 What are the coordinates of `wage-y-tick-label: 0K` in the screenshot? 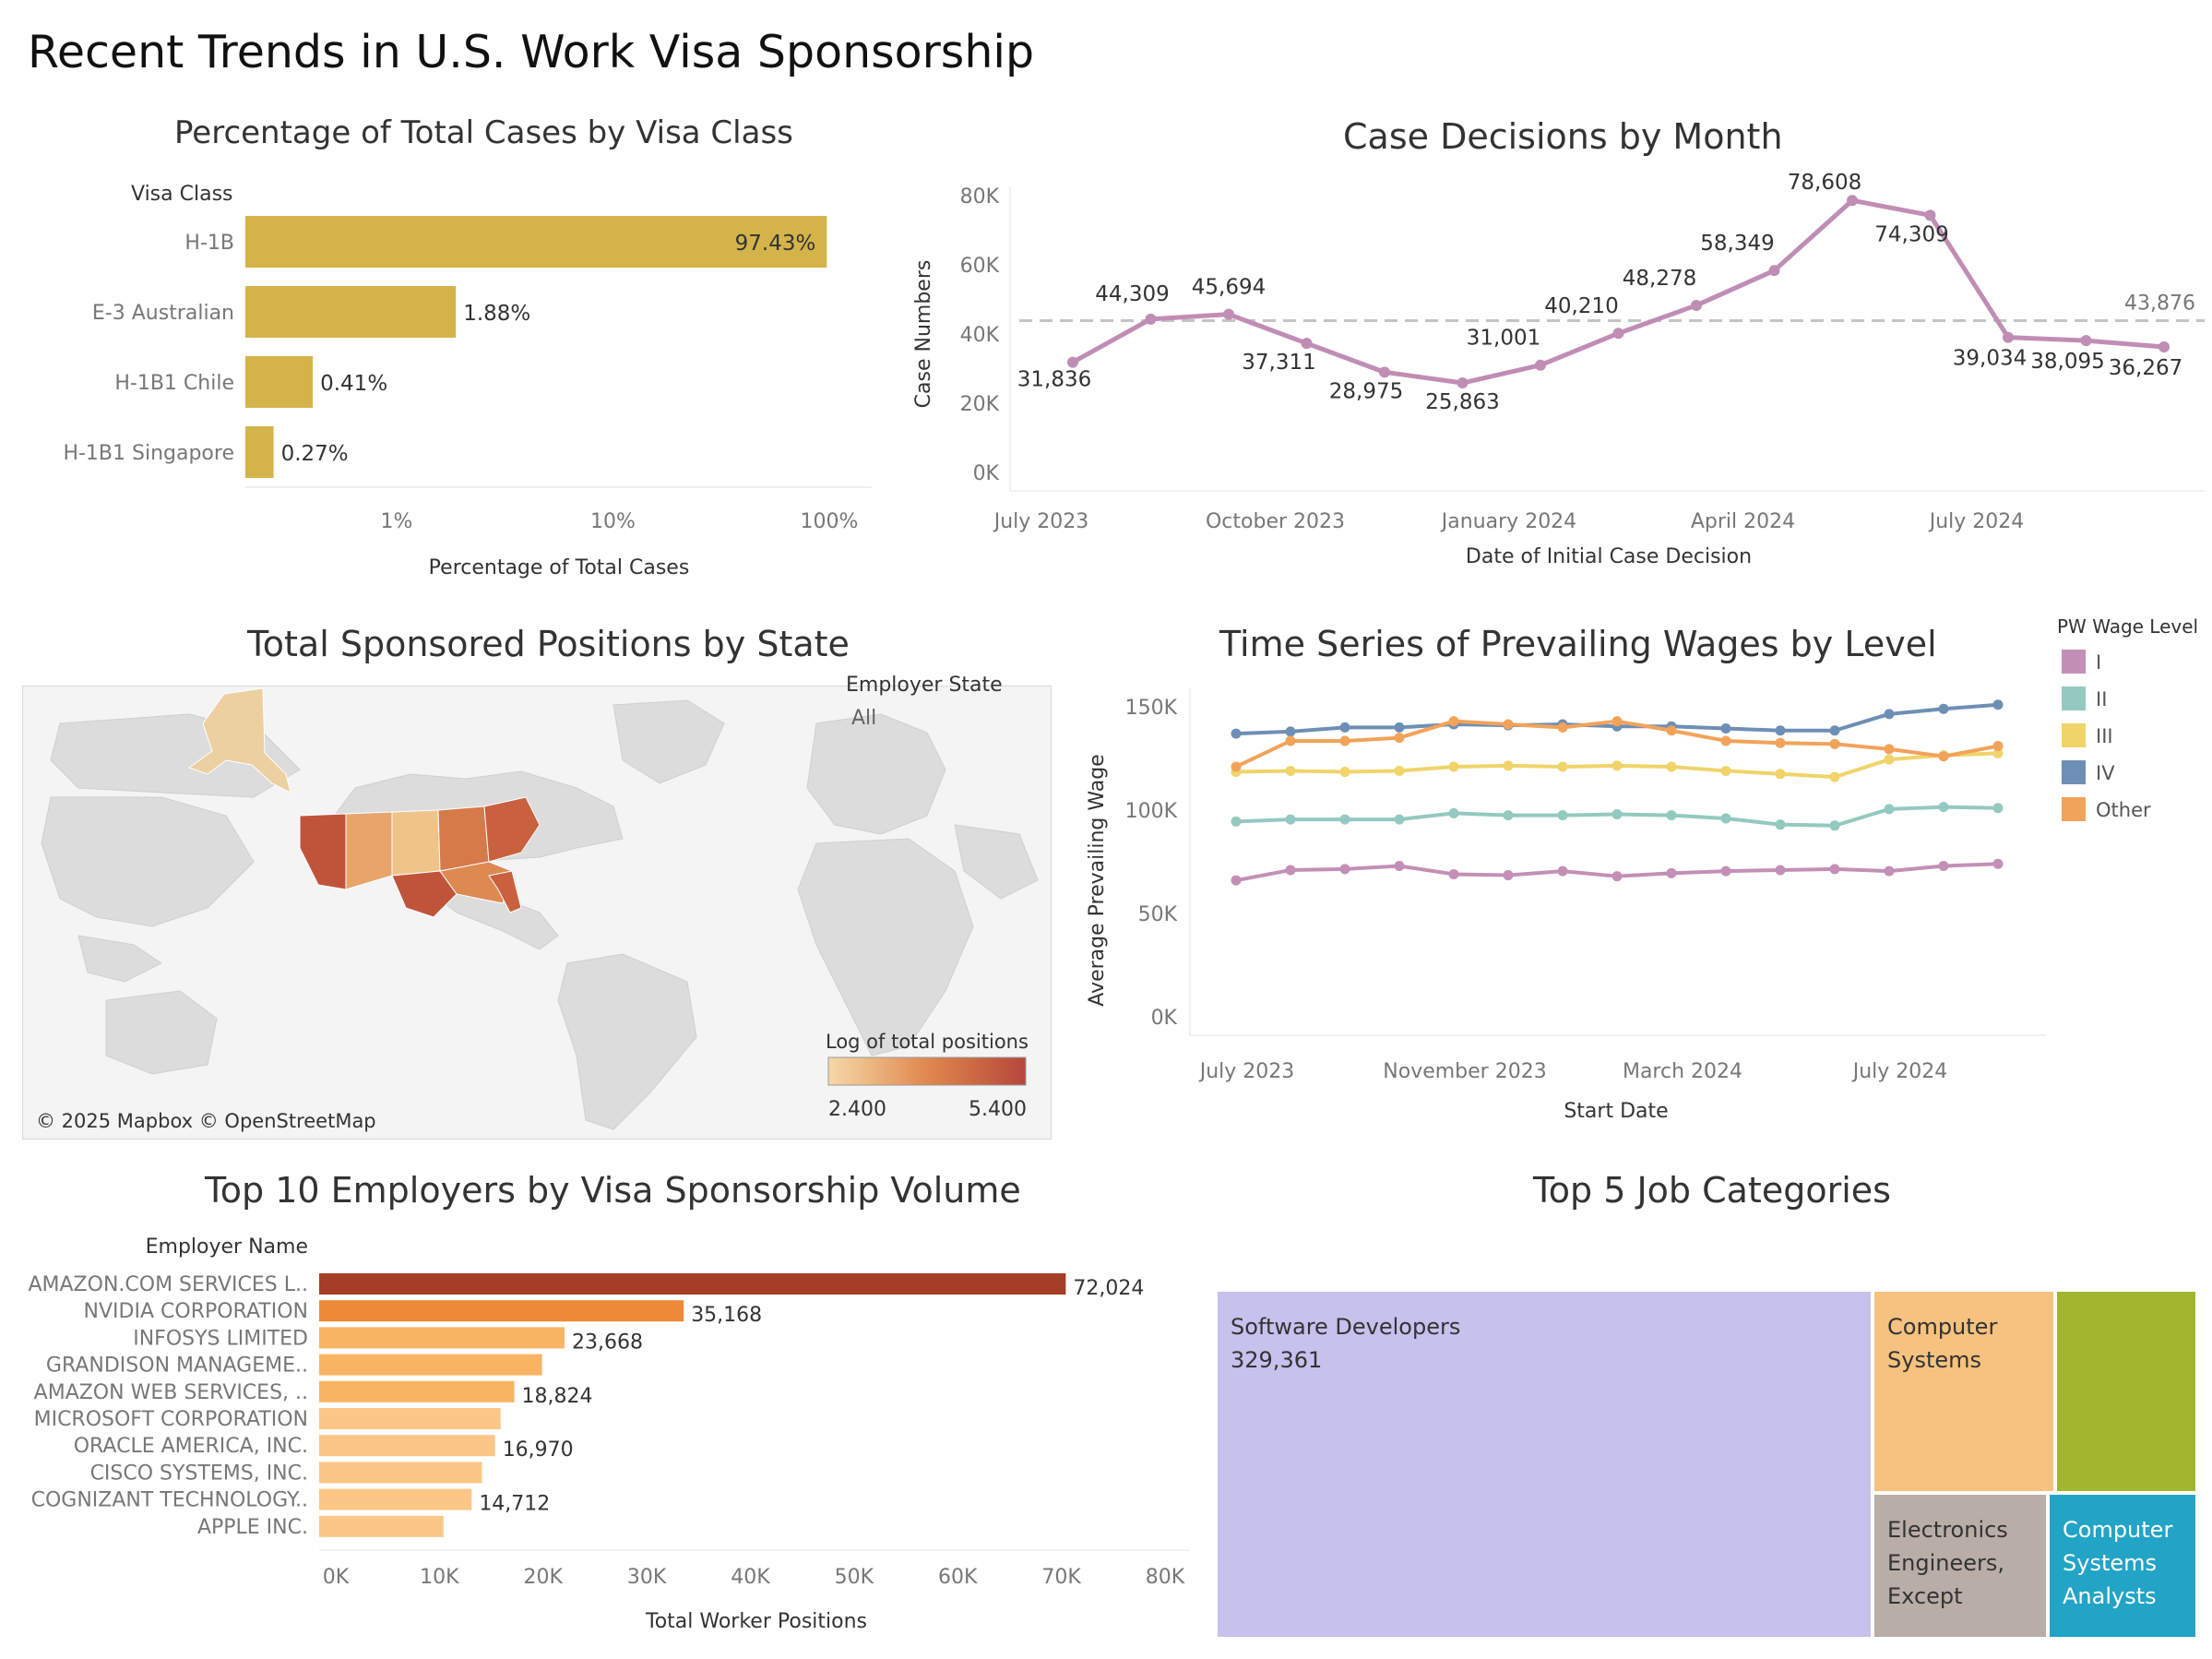 It's located at (1165, 1019).